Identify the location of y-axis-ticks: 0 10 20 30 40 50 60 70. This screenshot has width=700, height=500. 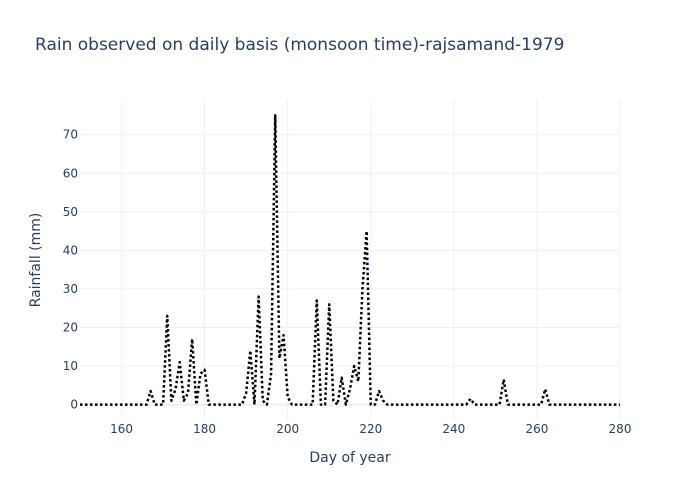
(70, 270).